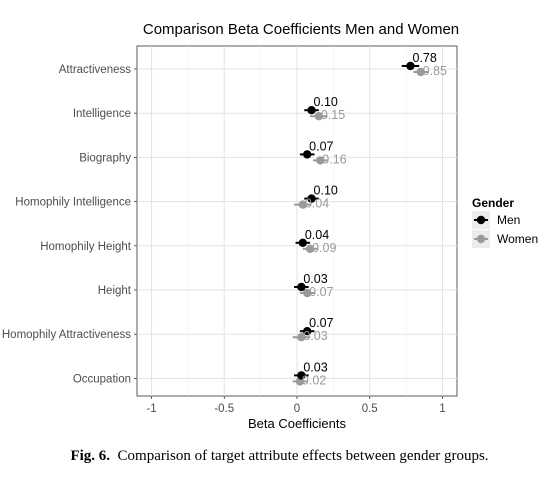 The image size is (559, 500). Describe the element at coordinates (297, 409) in the screenshot. I see `x-tick-label: 0` at that location.